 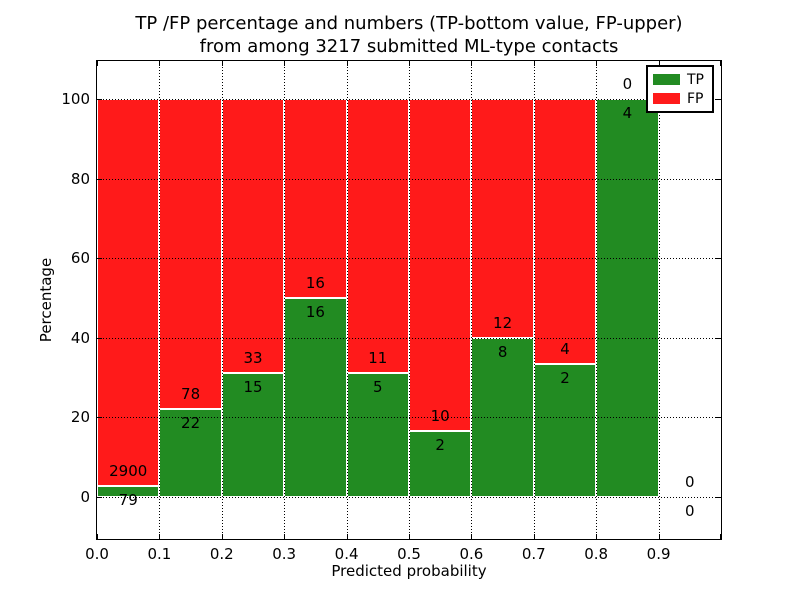 What do you see at coordinates (565, 349) in the screenshot?
I see `fp-count-label: 4` at bounding box center [565, 349].